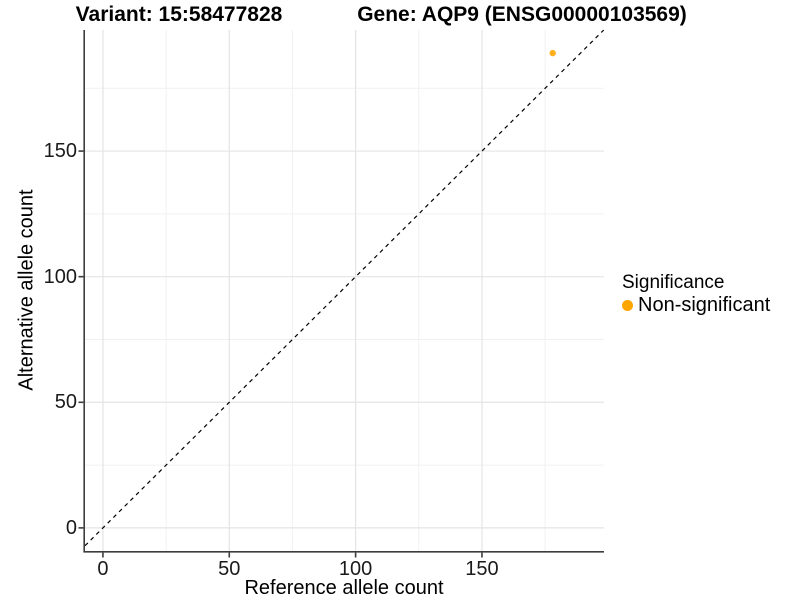  What do you see at coordinates (26, 290) in the screenshot?
I see `y-axis-title: Alternative allele count` at bounding box center [26, 290].